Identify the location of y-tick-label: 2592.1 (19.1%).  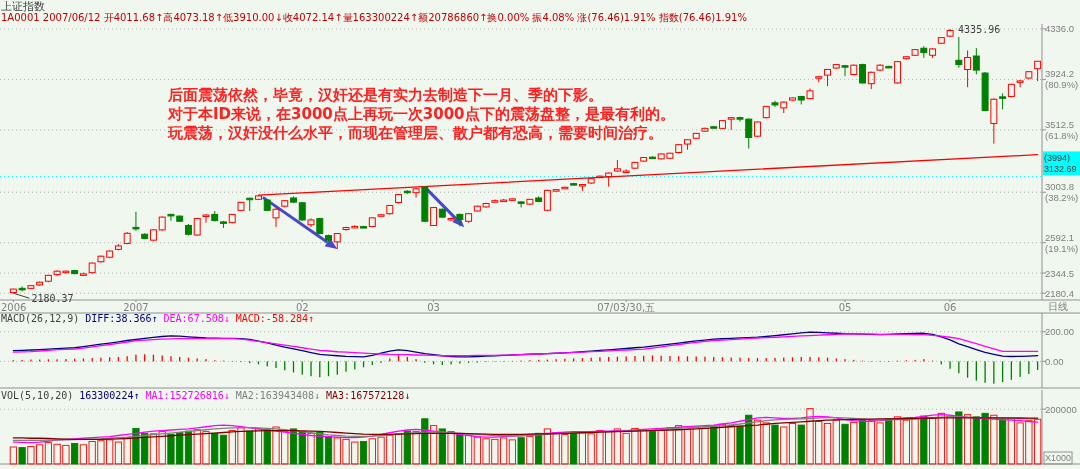
(1062, 242).